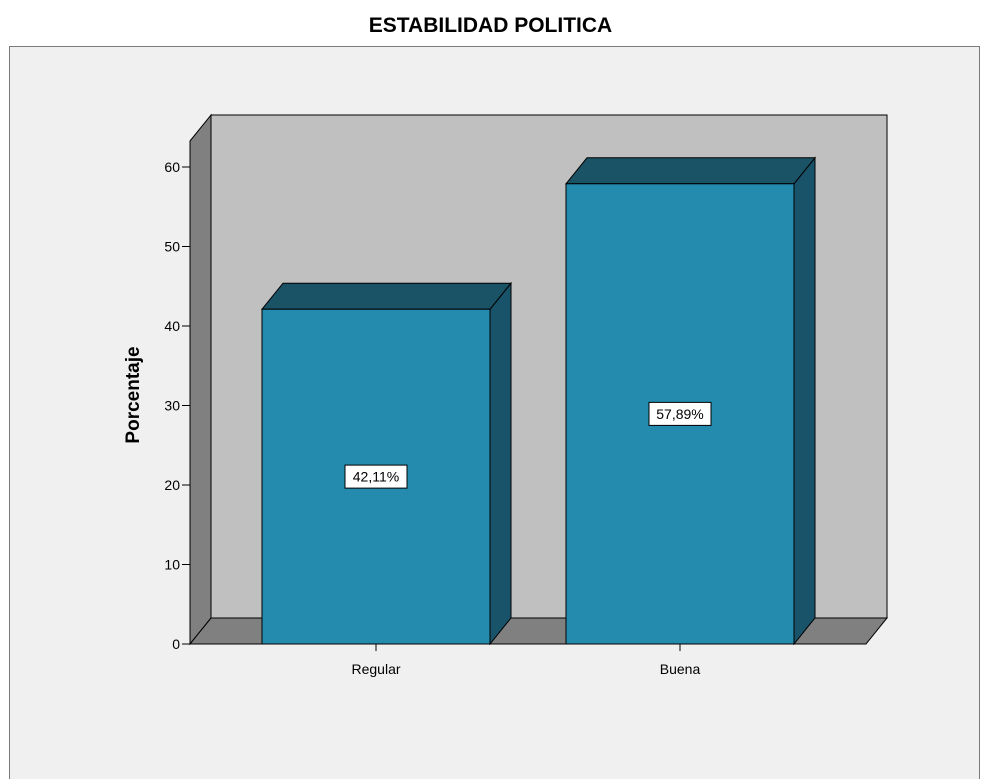  Describe the element at coordinates (375, 669) in the screenshot. I see `x-tick-label: Regular` at that location.